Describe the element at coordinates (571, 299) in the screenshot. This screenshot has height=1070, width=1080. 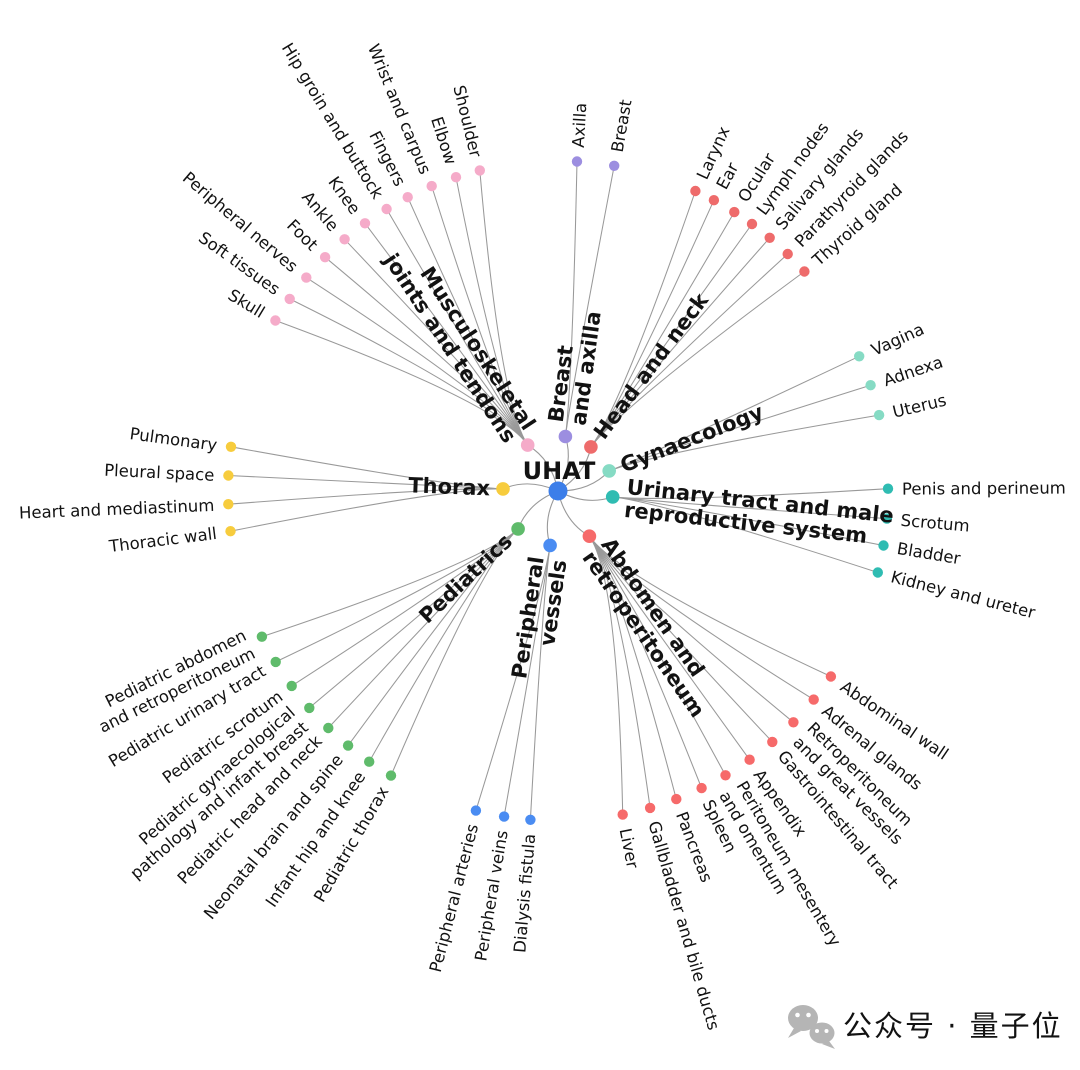
I see `edge-axilla` at that location.